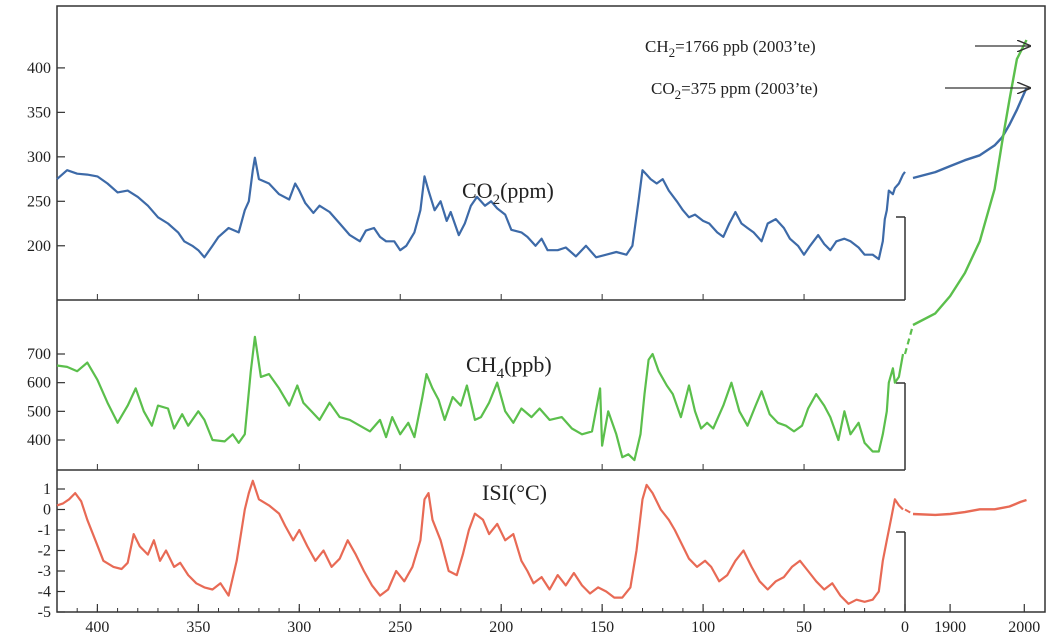  I want to click on ch4-panel-label: CH4(ppb), so click(509, 367).